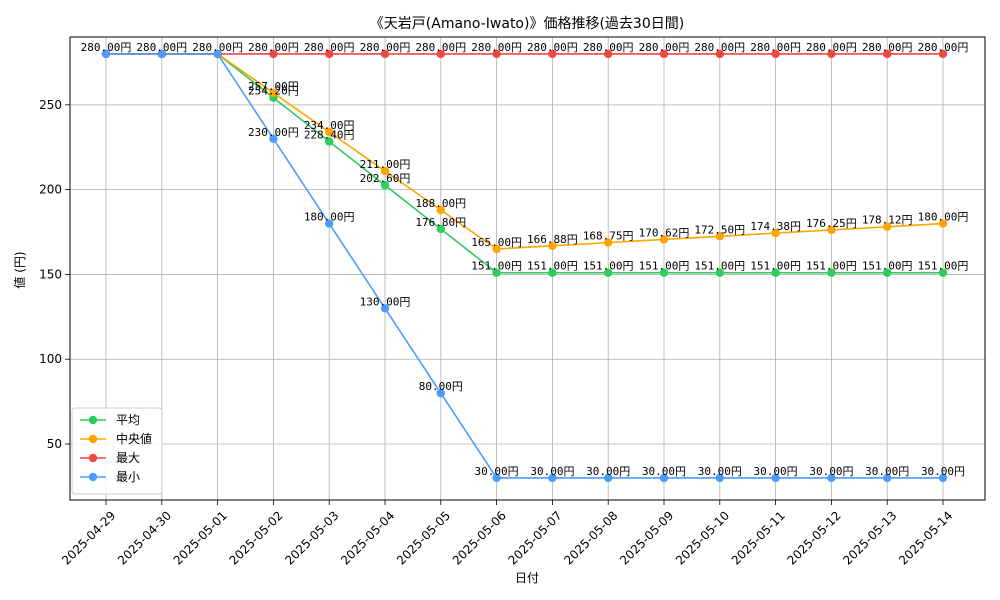  I want to click on data-label: 228.40円, so click(329, 134).